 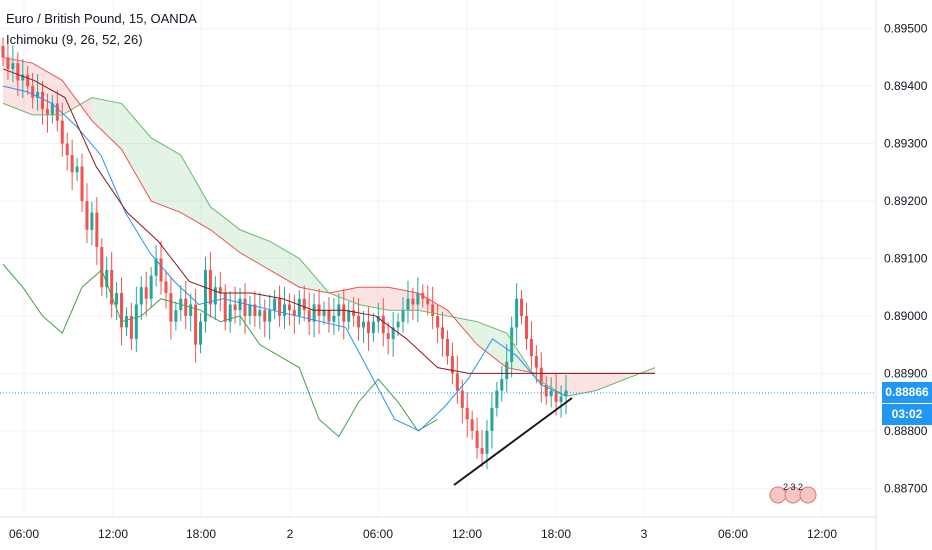 What do you see at coordinates (74, 39) in the screenshot?
I see `indicator-title: Ichimoku (9, 26, 52, 26)` at bounding box center [74, 39].